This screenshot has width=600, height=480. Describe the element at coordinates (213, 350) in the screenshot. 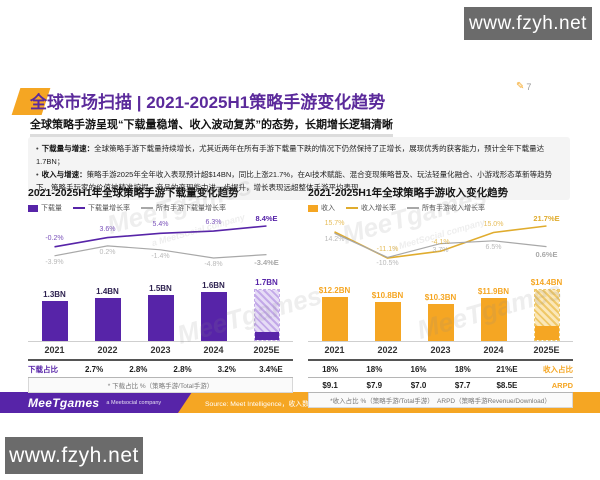

I see `x-axis-label: 2024` at that location.